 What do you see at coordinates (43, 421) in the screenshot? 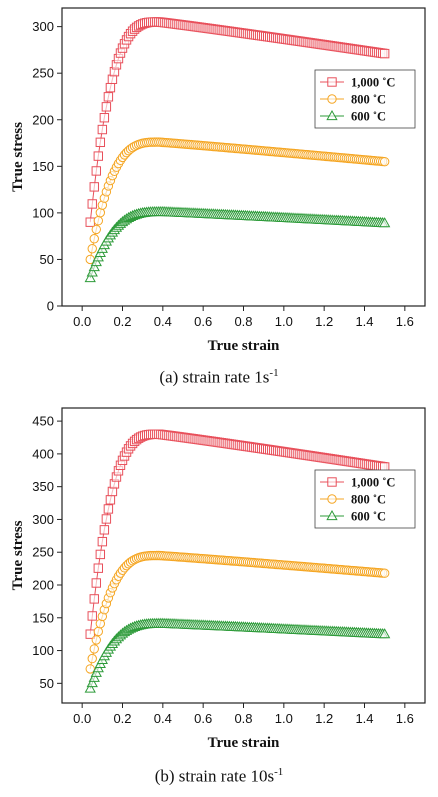
I see `y-tick-label: 450` at bounding box center [43, 421].